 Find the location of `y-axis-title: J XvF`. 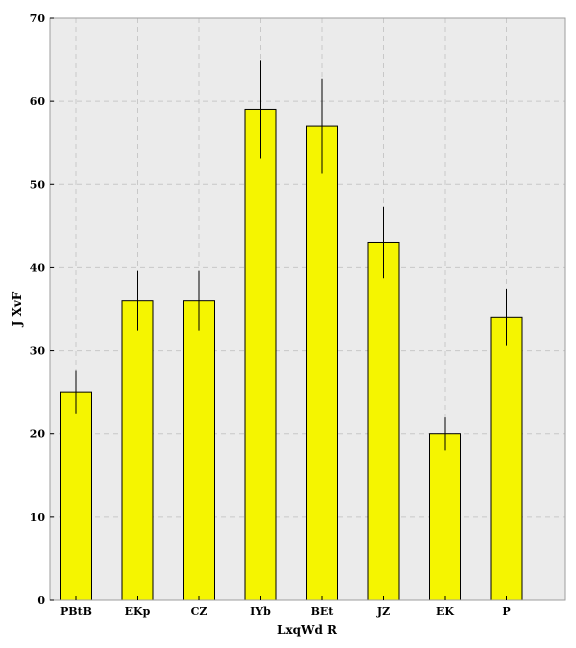

y-axis-title: J XvF is located at coordinates (17, 309).